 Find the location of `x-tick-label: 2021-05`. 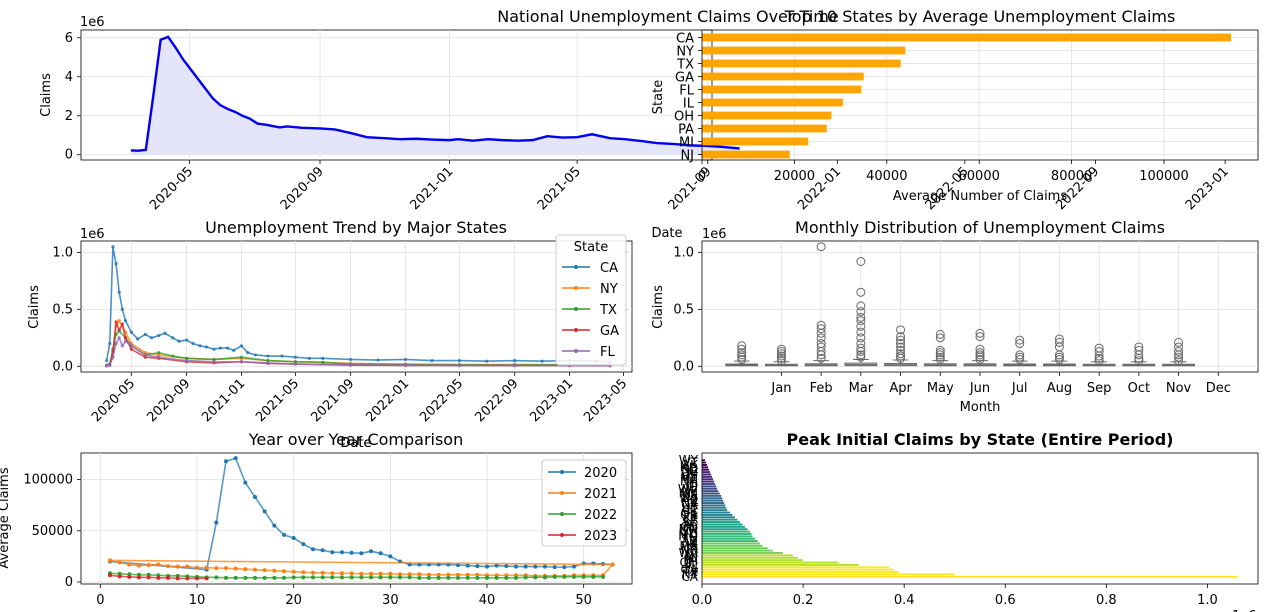

x-tick-label: 2021-05 is located at coordinates (559, 188).